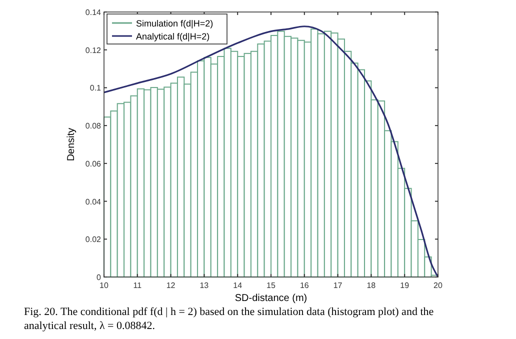  Describe the element at coordinates (205, 285) in the screenshot. I see `x-tick-label: 13` at that location.